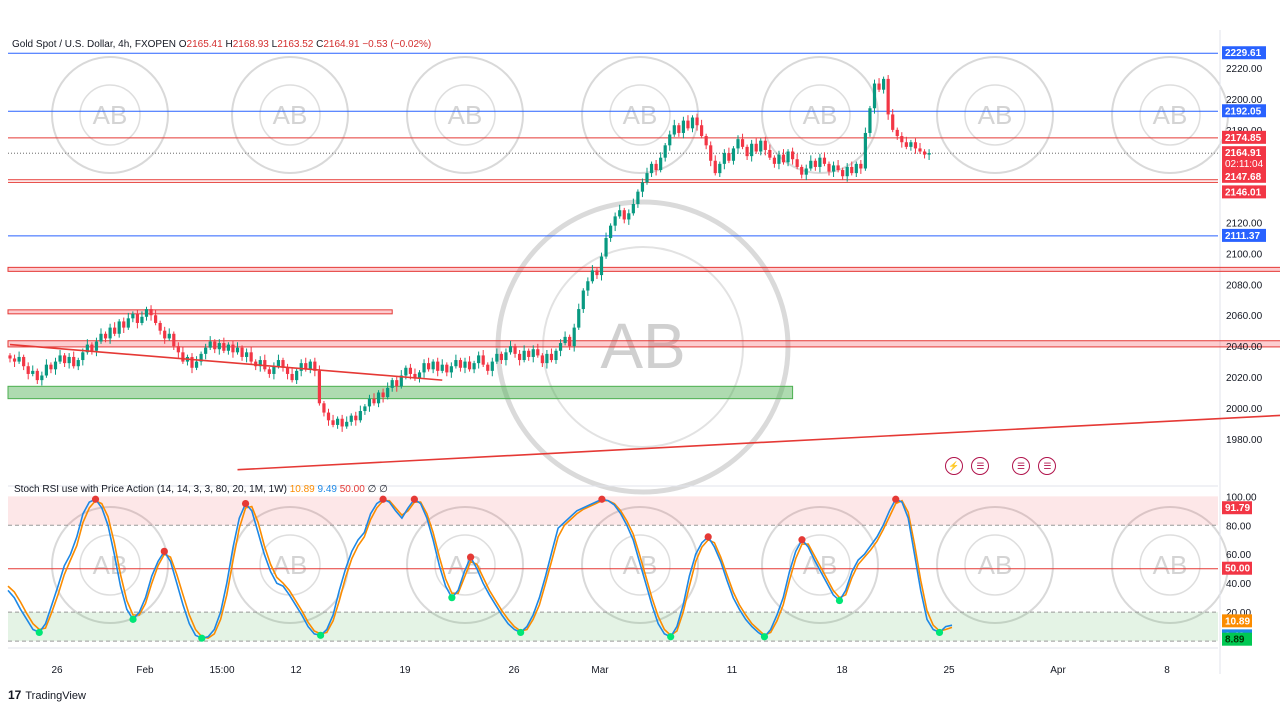 The width and height of the screenshot is (1280, 725). I want to click on rsi-tick-label: 40.00, so click(1238, 584).